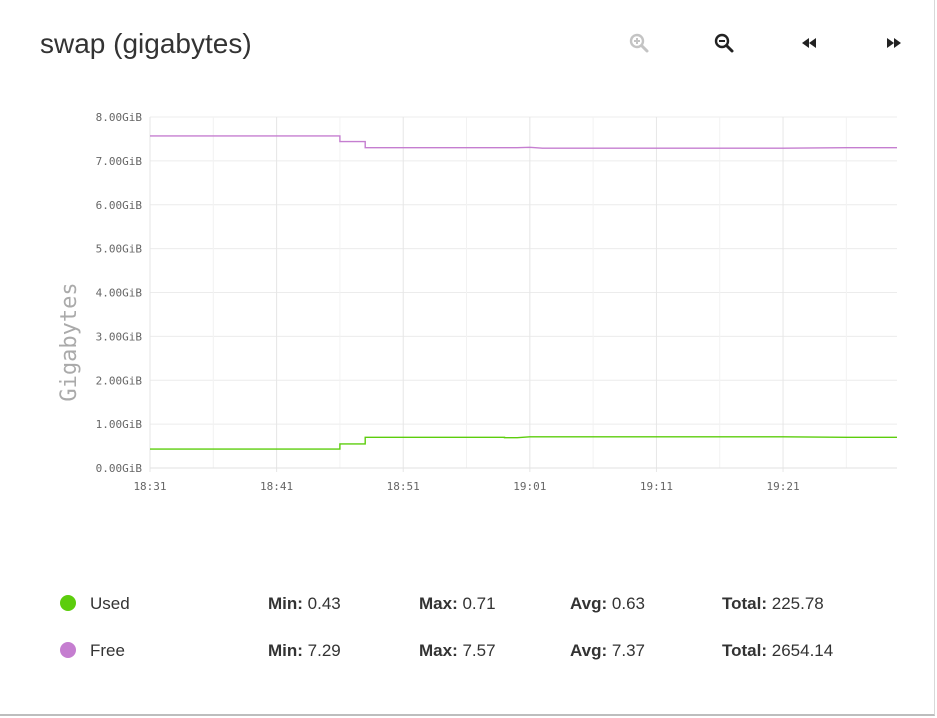  What do you see at coordinates (778, 650) in the screenshot?
I see `legend-total: Total: 2654.14` at bounding box center [778, 650].